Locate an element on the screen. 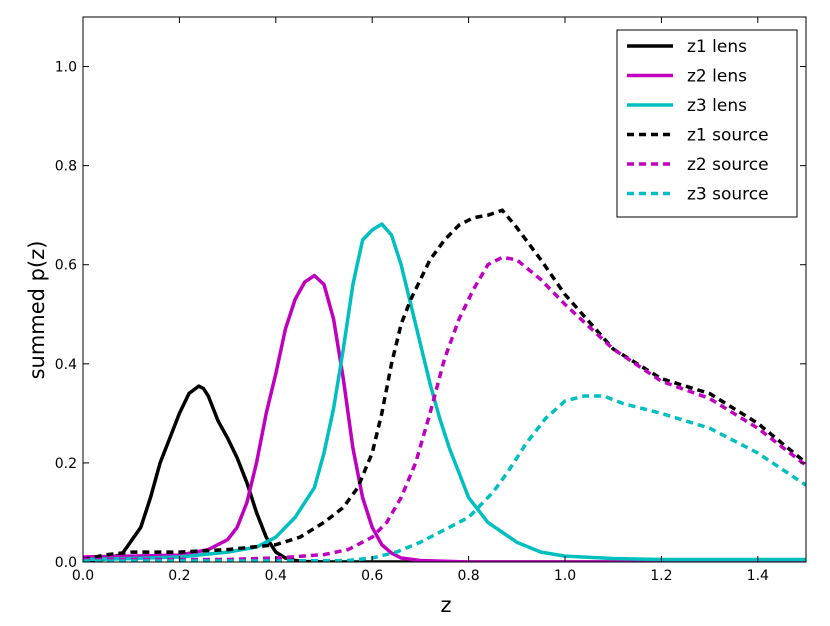 Image resolution: width=830 pixels, height=626 pixels. x-tick-label: 0.0 is located at coordinates (83, 576).